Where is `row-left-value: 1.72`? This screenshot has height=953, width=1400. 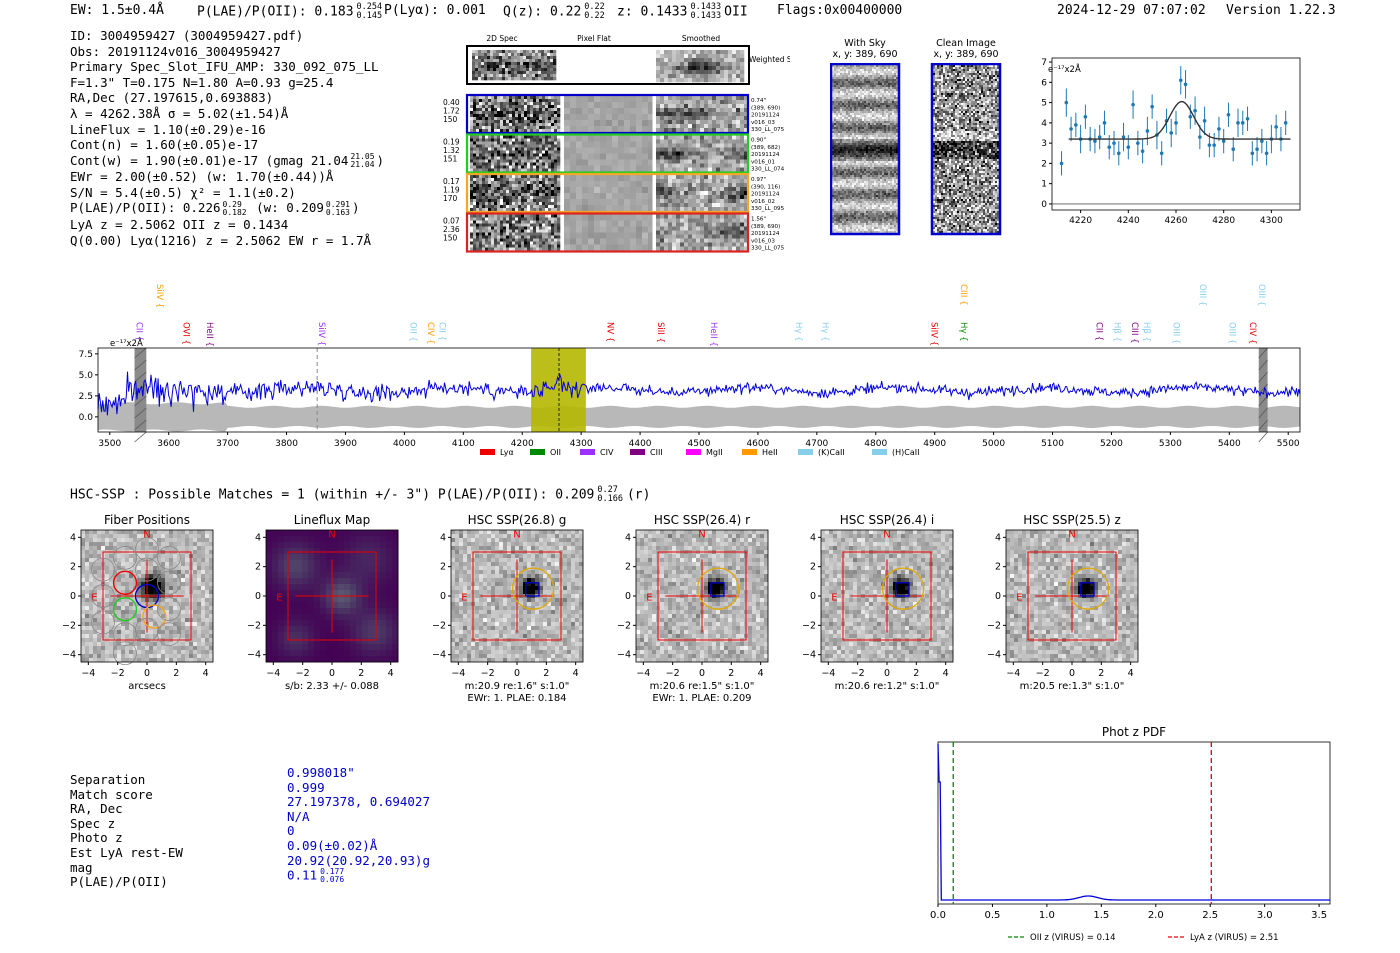 row-left-value: 1.72 is located at coordinates (451, 111).